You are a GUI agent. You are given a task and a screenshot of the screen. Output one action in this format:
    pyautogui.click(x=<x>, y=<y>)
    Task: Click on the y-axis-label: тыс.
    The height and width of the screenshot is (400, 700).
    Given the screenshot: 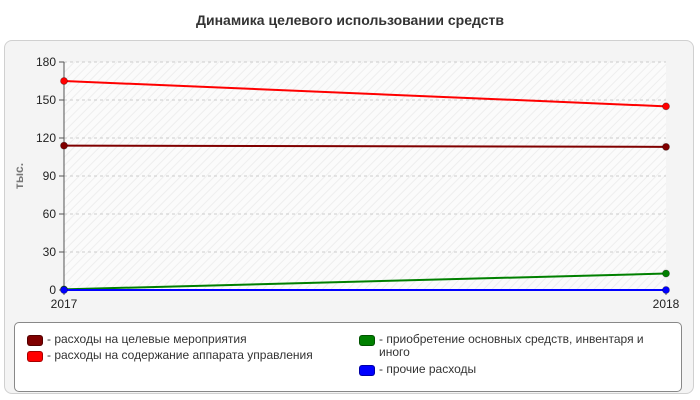 What is the action you would take?
    pyautogui.click(x=19, y=176)
    